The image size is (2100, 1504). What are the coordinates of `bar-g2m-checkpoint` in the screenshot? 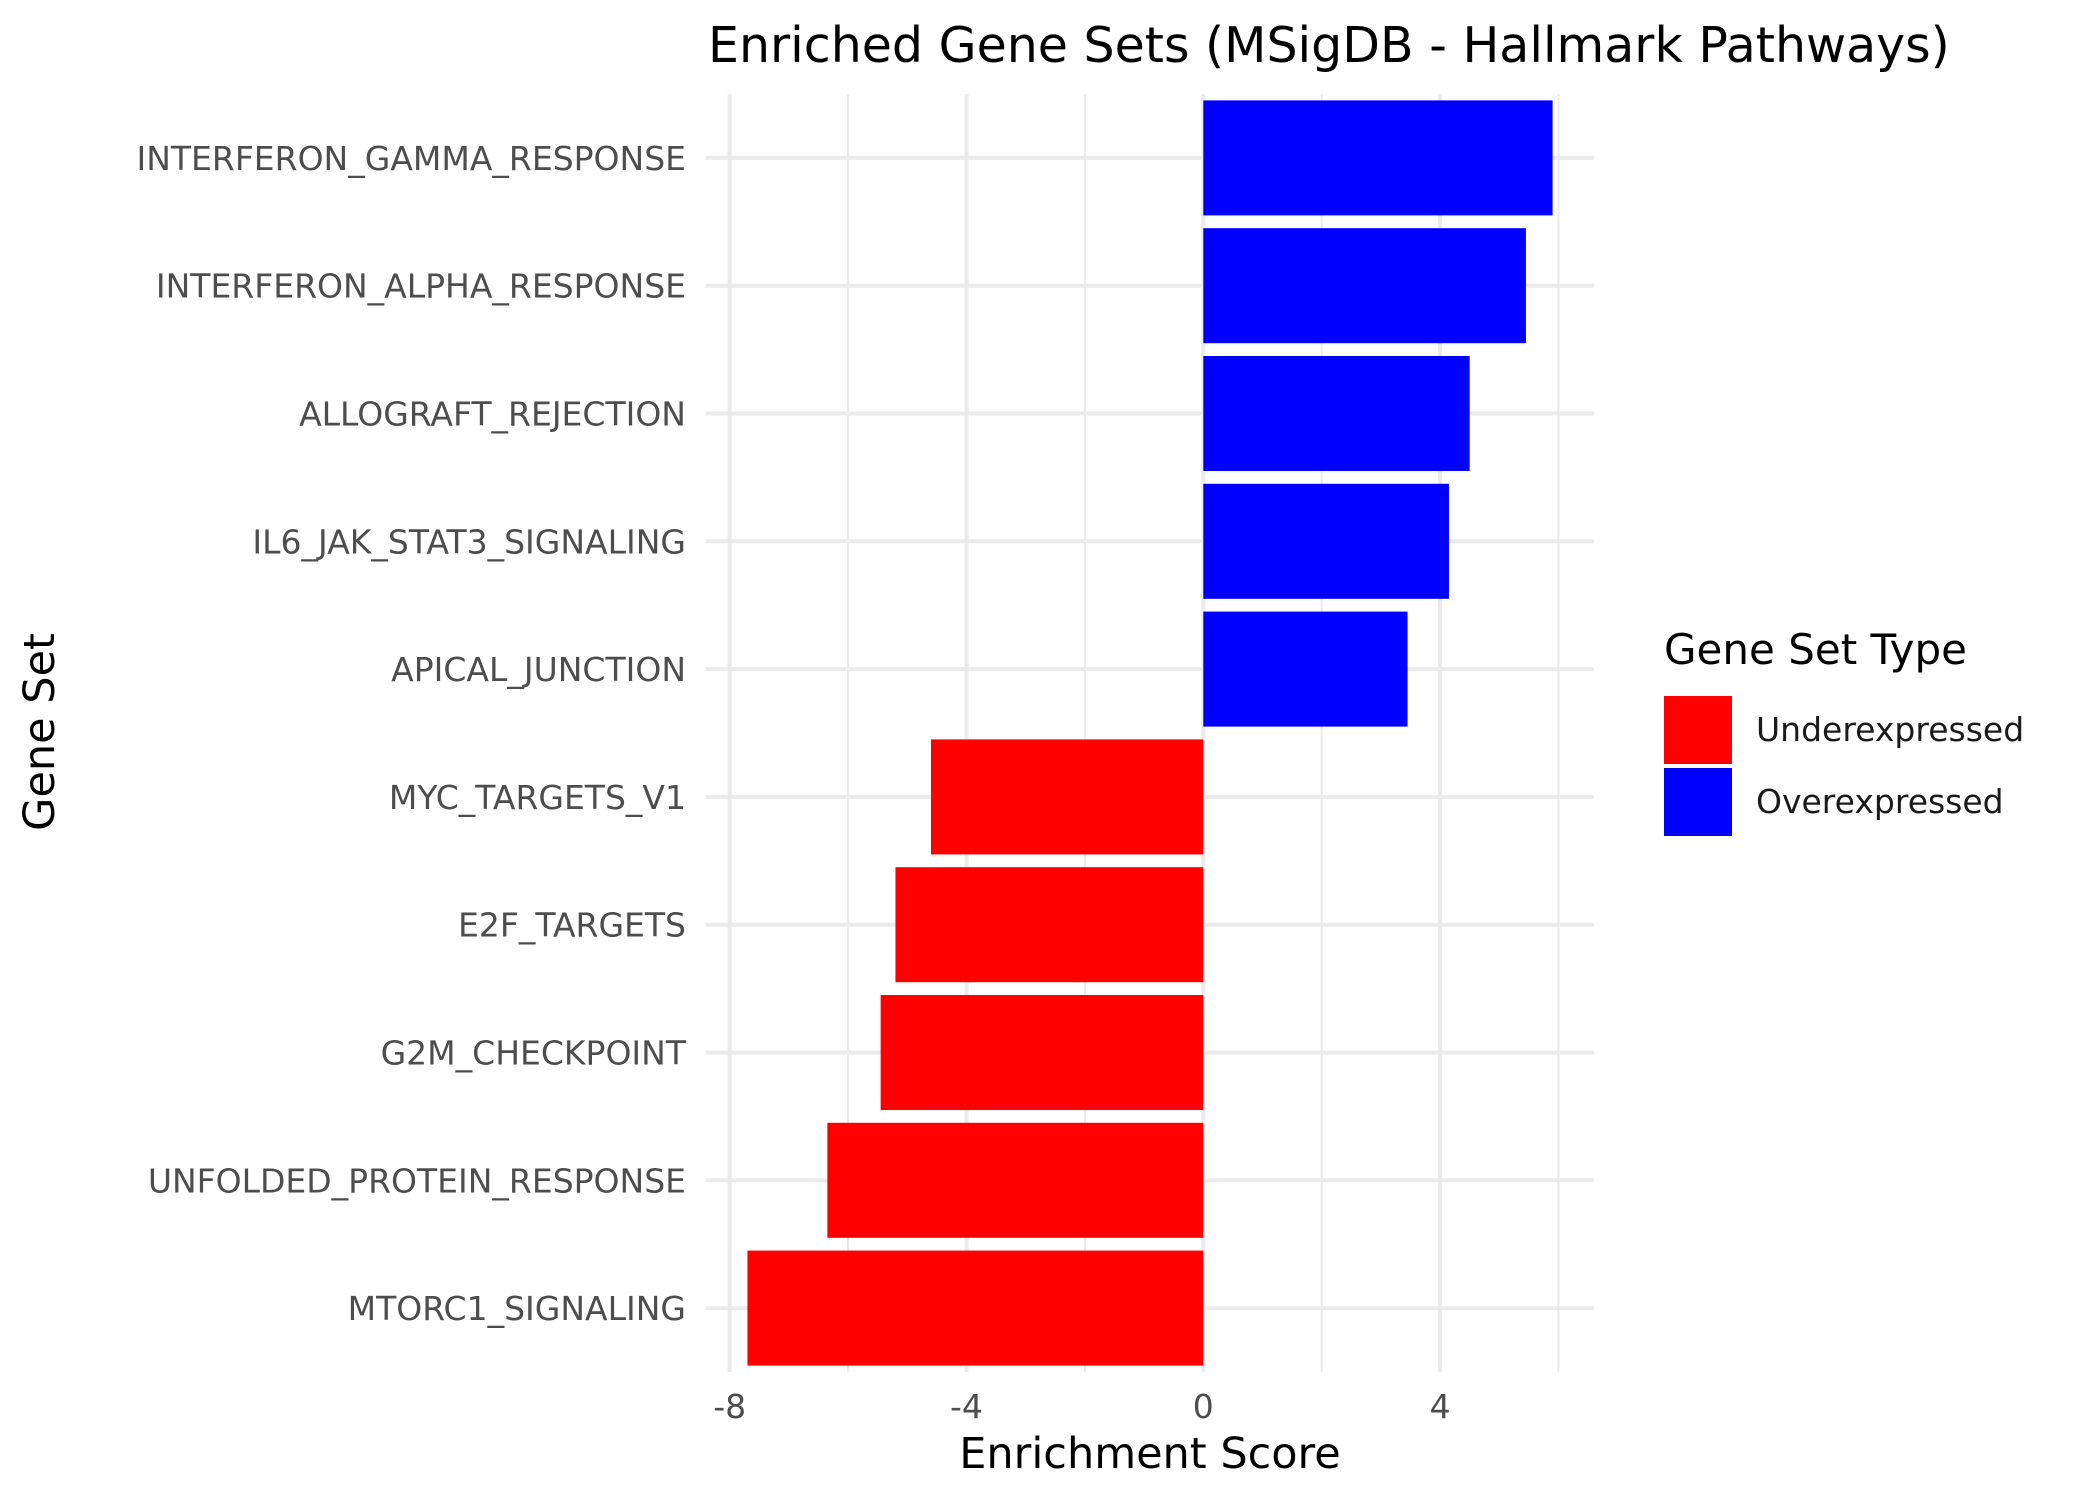 It's located at (1042, 1052).